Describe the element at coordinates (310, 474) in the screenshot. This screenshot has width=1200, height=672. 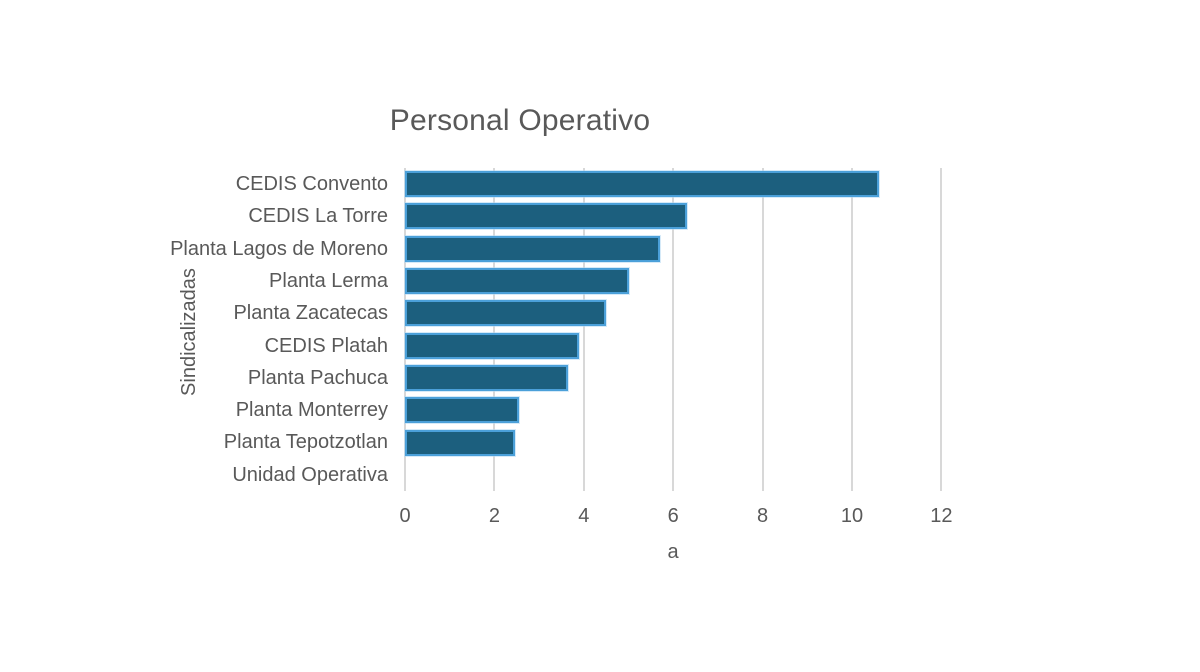
I see `category-label: Unidad Operativa` at that location.